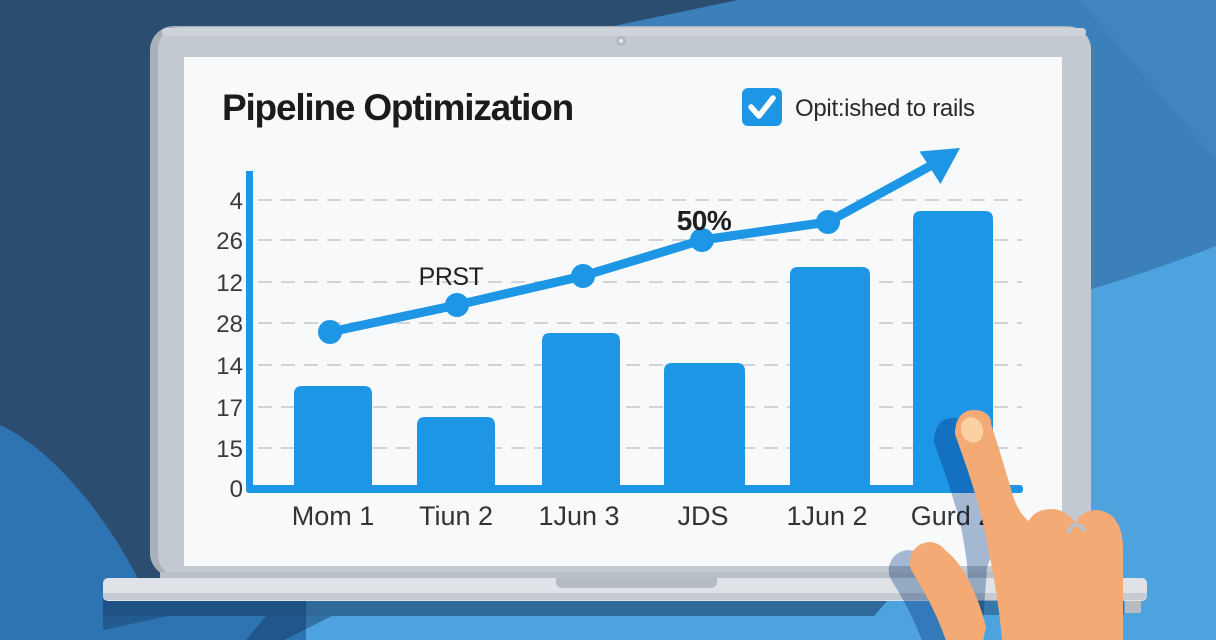 The height and width of the screenshot is (640, 1216). What do you see at coordinates (229, 449) in the screenshot?
I see `svg-text: 15` at bounding box center [229, 449].